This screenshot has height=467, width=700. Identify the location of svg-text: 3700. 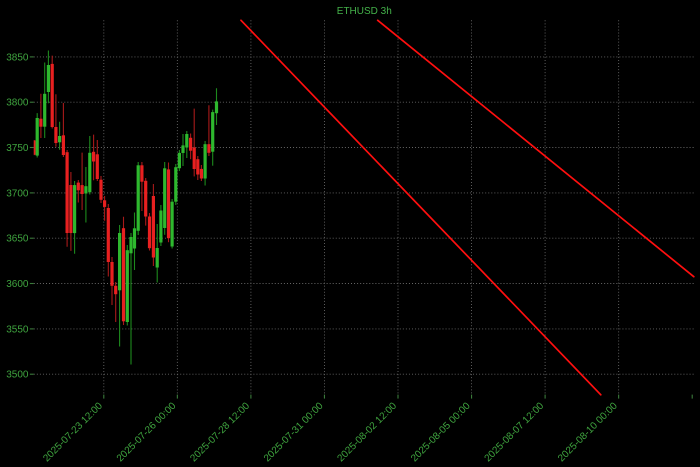
(17, 193).